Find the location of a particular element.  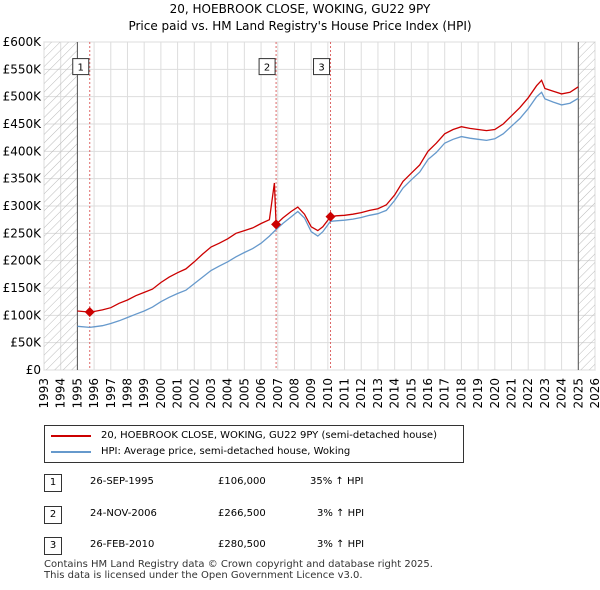

y-tick-label: £0 is located at coordinates (33, 370).